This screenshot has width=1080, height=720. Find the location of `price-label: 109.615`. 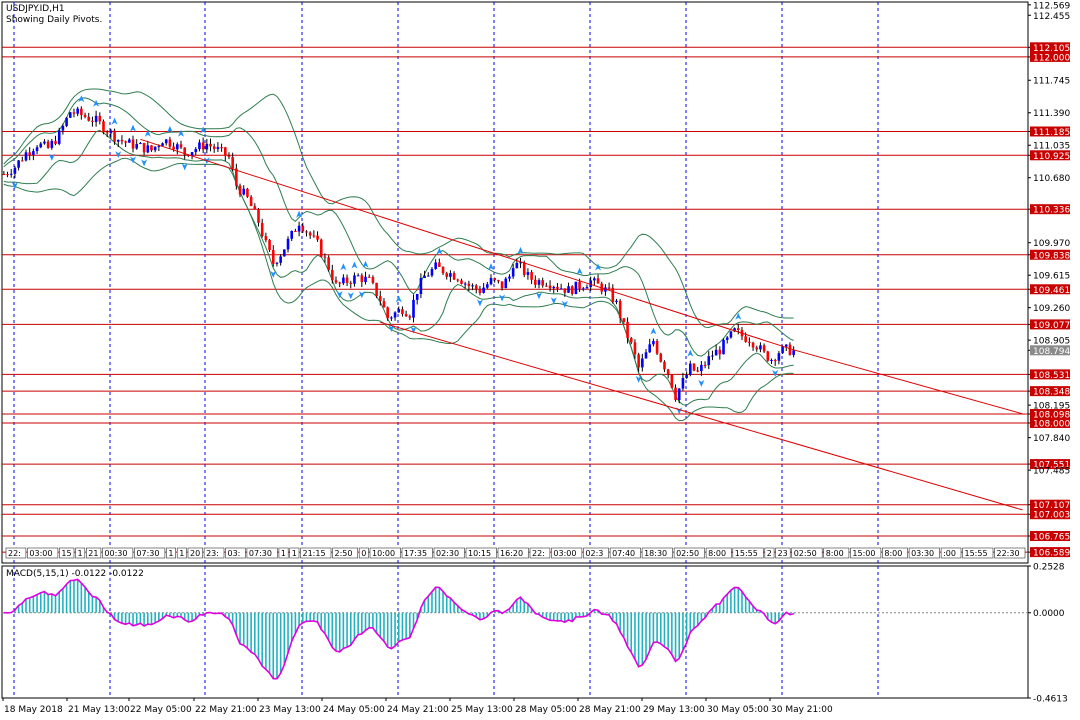

price-label: 109.615 is located at coordinates (1051, 277).